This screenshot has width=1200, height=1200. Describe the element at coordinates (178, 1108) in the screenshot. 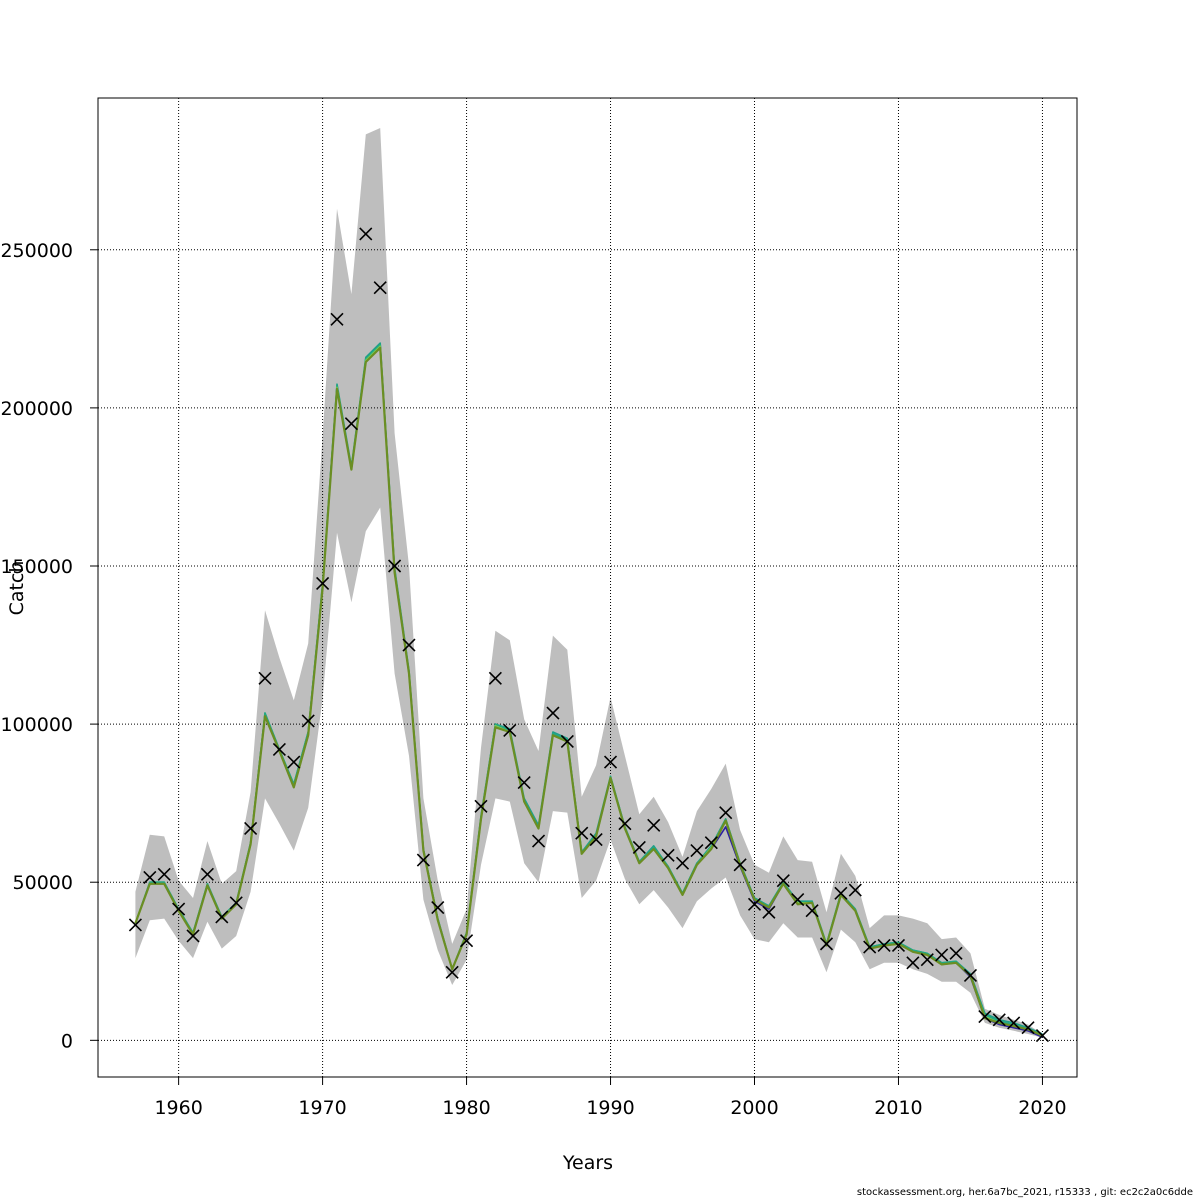

I see `x-tick-label: 1960` at that location.